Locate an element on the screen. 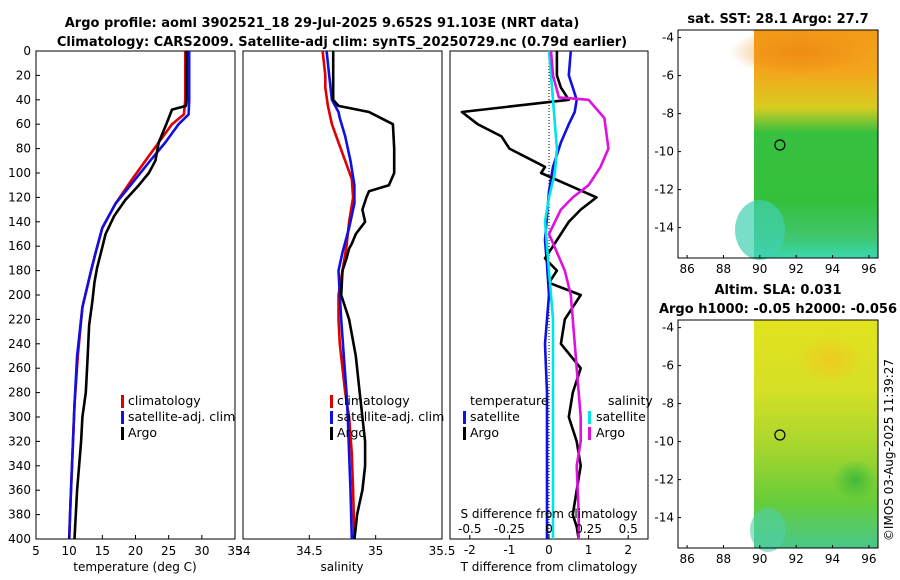 This screenshot has width=900, height=580. y-tick-label: 80 is located at coordinates (23, 149).